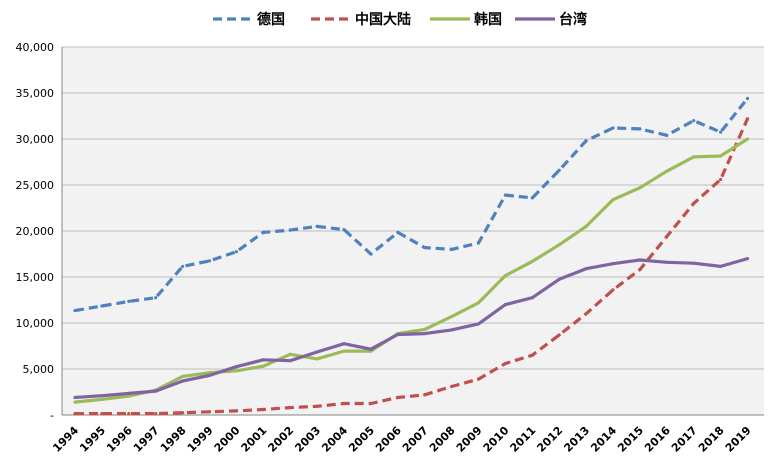 The width and height of the screenshot is (778, 464). I want to click on y-tick-label: 30,000, so click(35, 139).